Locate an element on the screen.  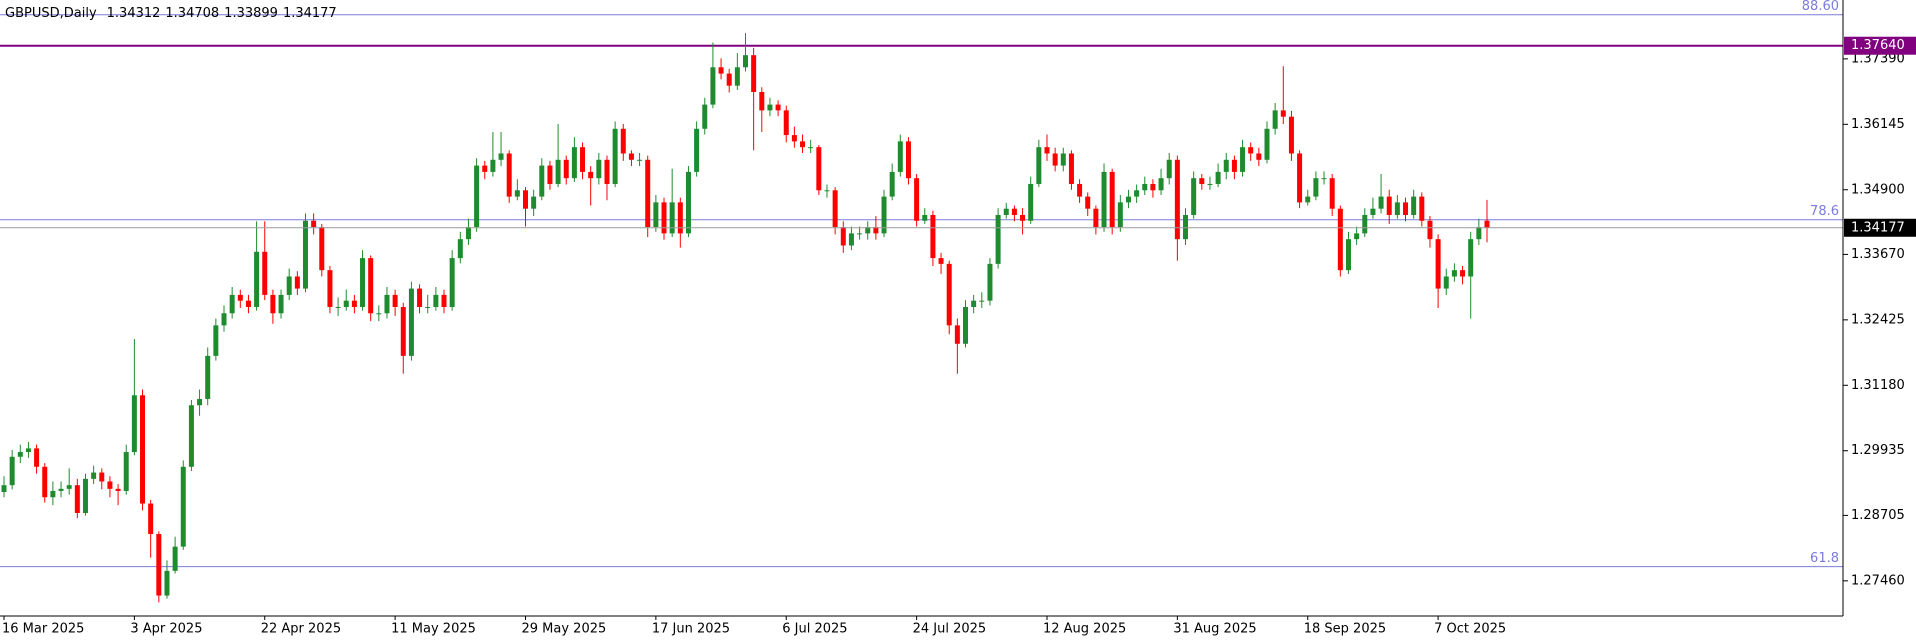
x-tick-label: 6 Jul 2025 is located at coordinates (814, 629).